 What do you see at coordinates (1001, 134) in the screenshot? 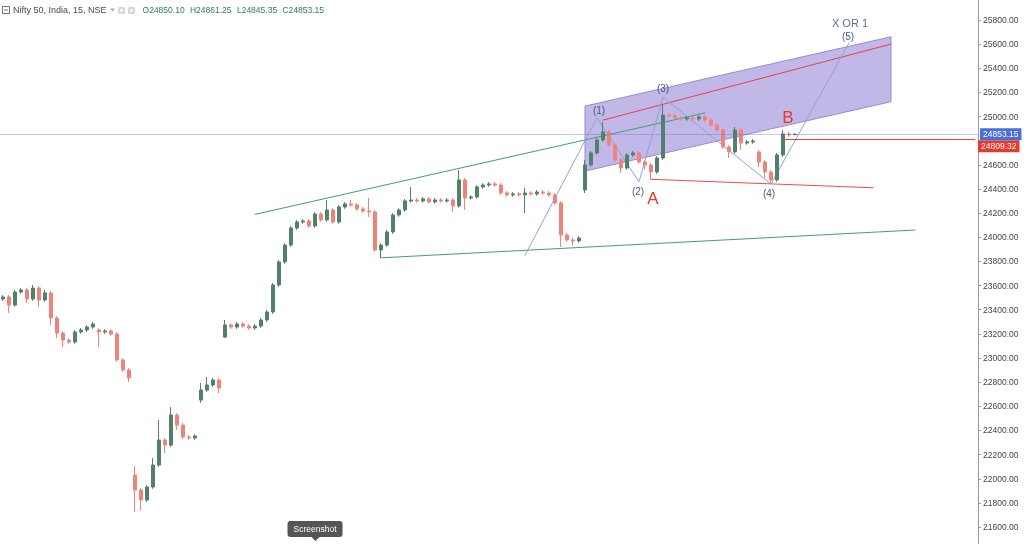
I see `ref-line-label: 24853.15` at bounding box center [1001, 134].